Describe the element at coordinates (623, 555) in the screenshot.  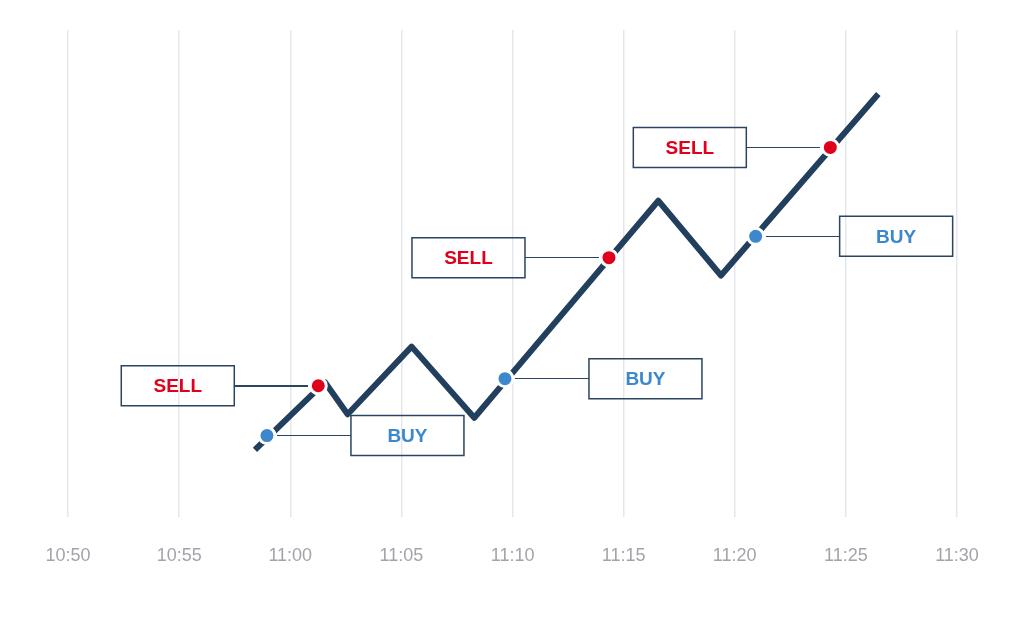
I see `x-tick-label: 11:15` at that location.